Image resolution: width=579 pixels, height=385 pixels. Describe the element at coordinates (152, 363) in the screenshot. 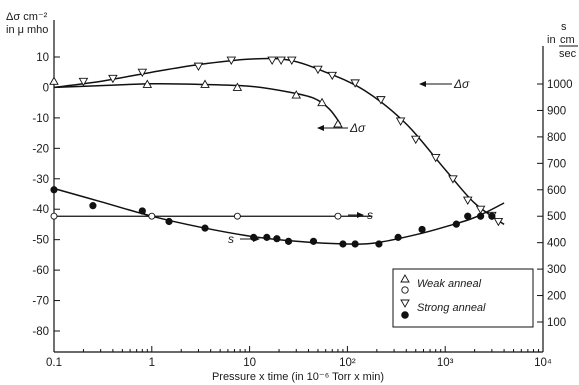

I see `x-tick-label: 1` at that location.